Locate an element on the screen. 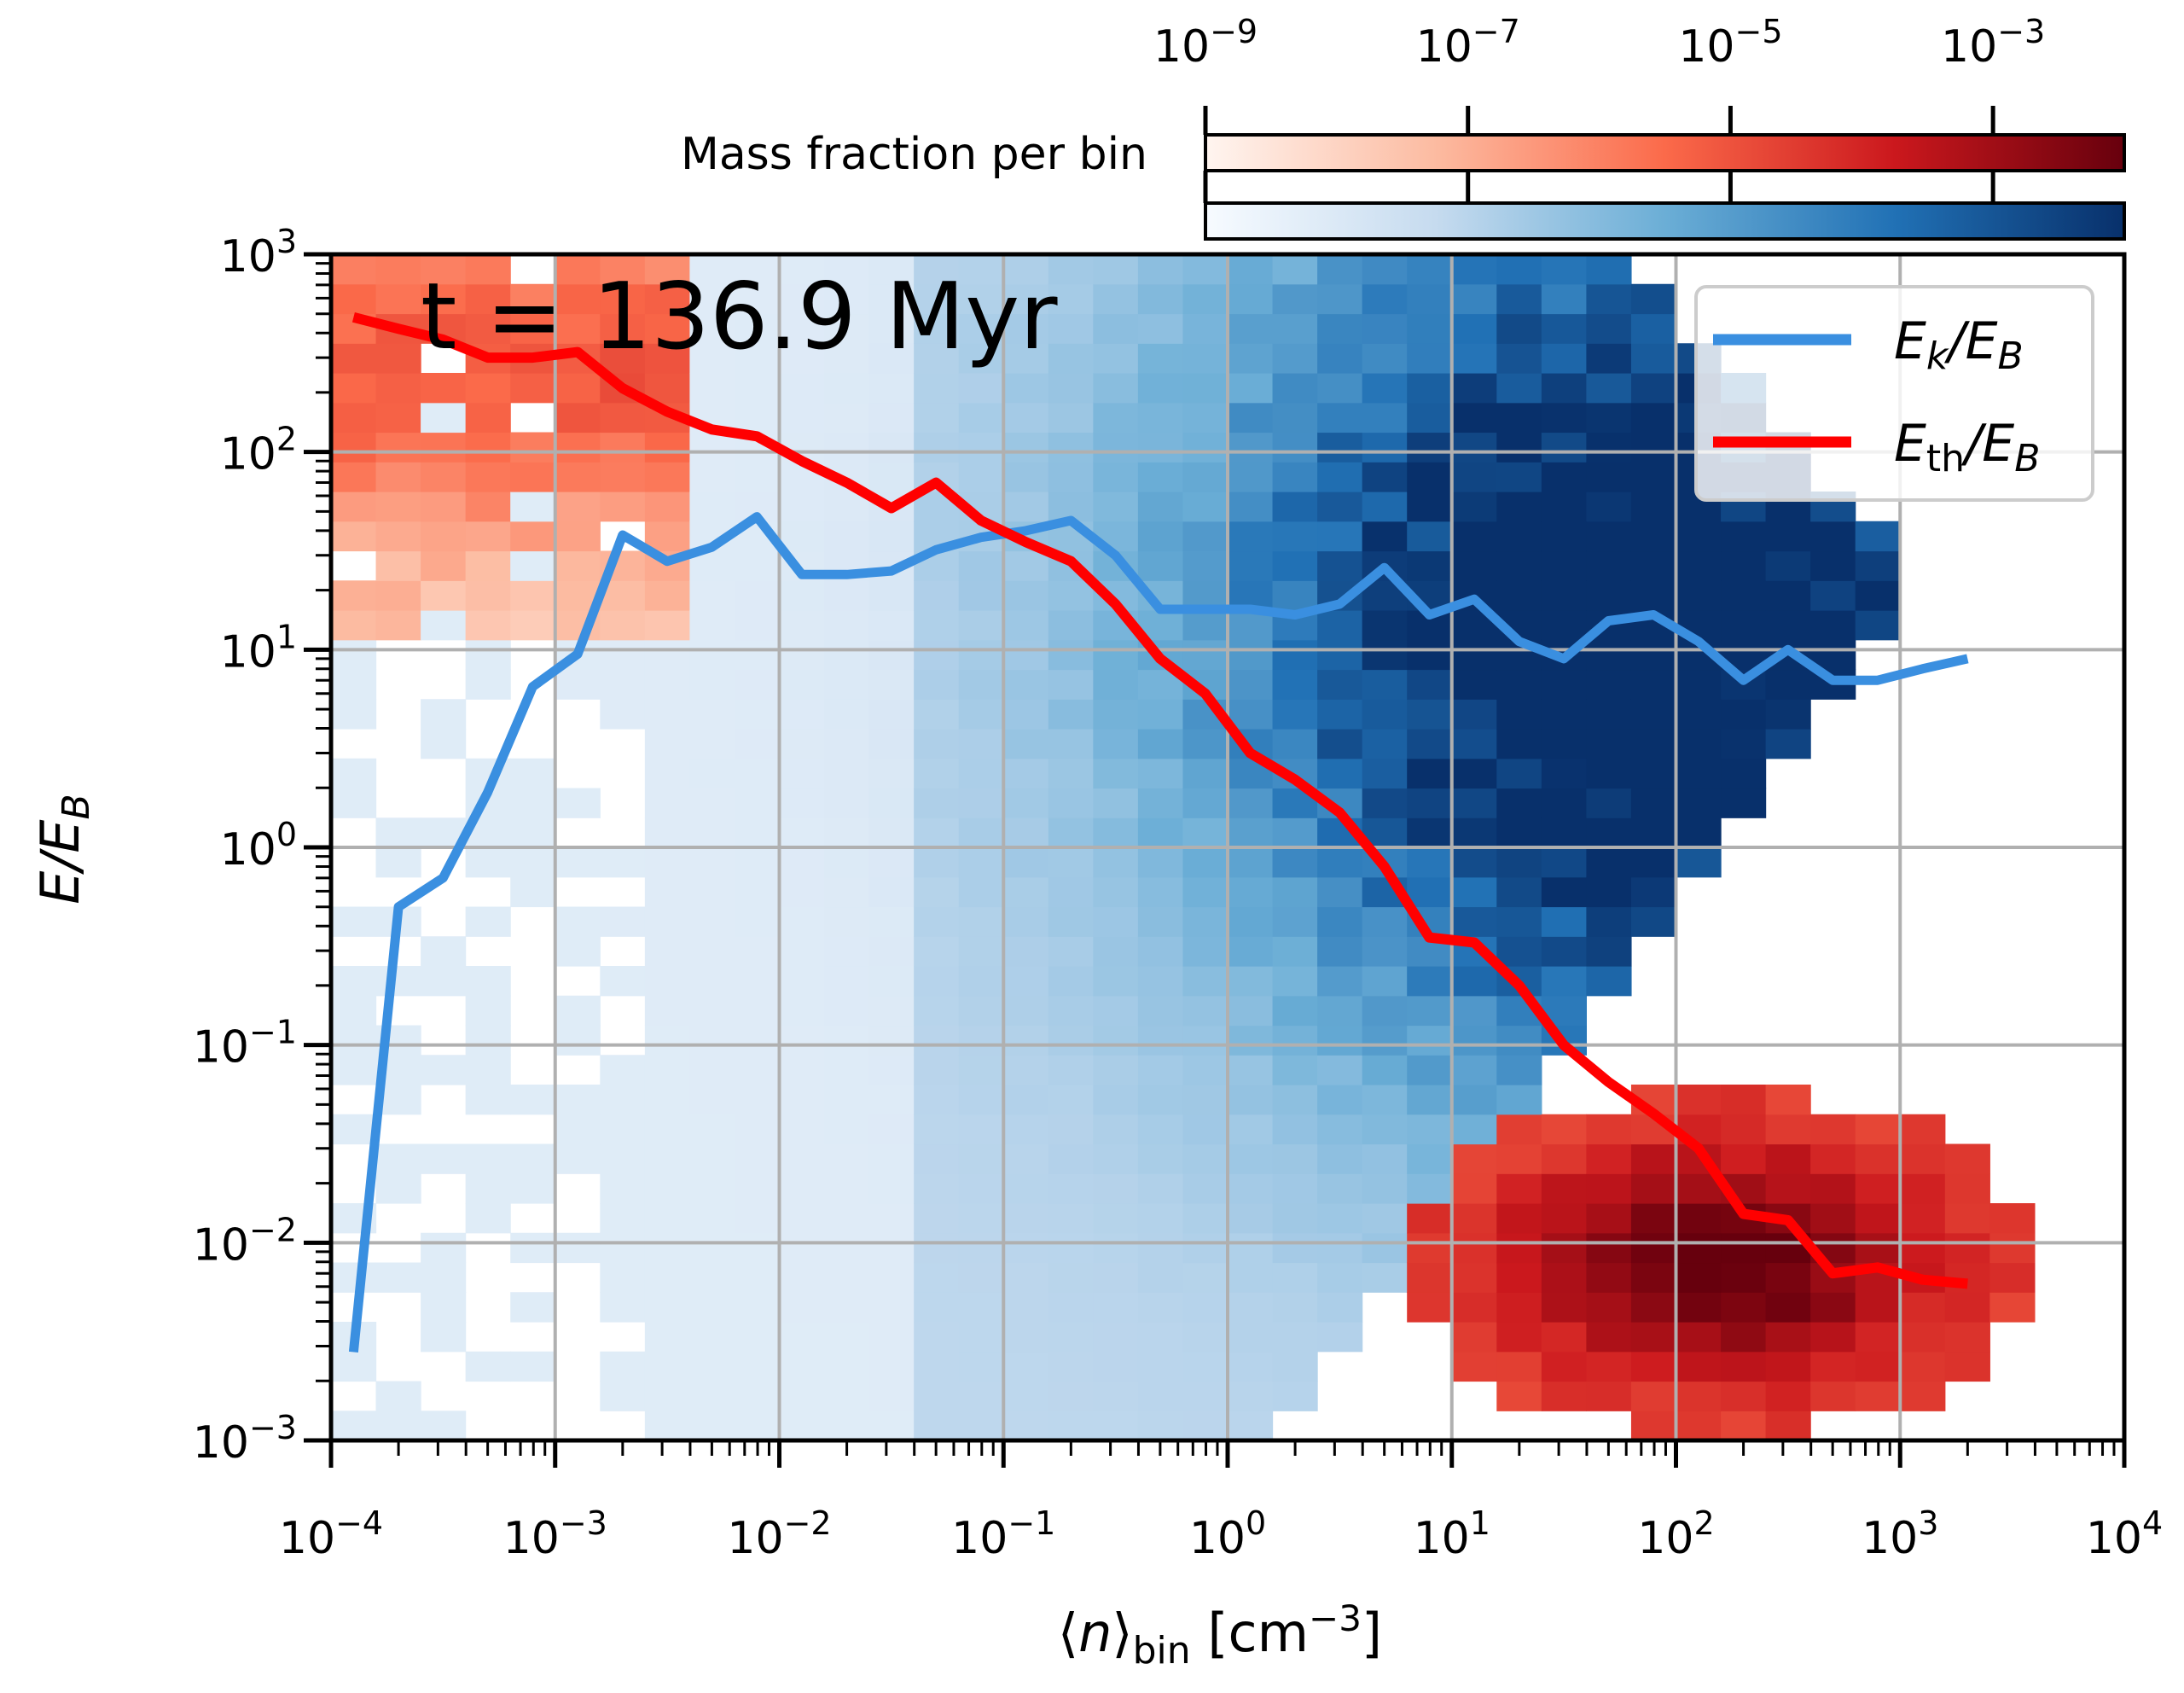  x-axis-title-unit: [cm is located at coordinates (1250, 1633).